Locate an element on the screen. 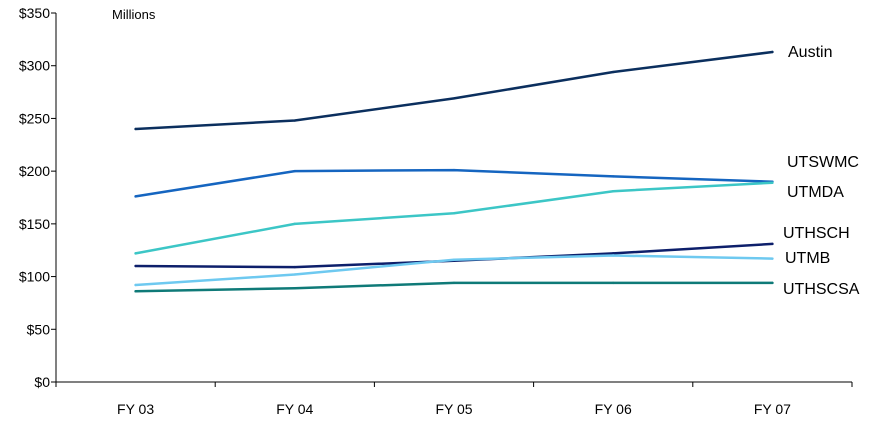  y-tick-label: $300 is located at coordinates (34, 66).